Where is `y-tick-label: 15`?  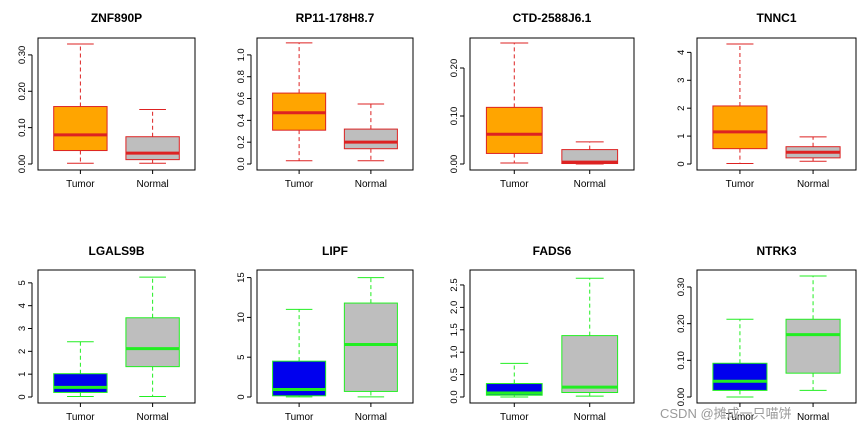
y-tick-label: 15 is located at coordinates (241, 277).